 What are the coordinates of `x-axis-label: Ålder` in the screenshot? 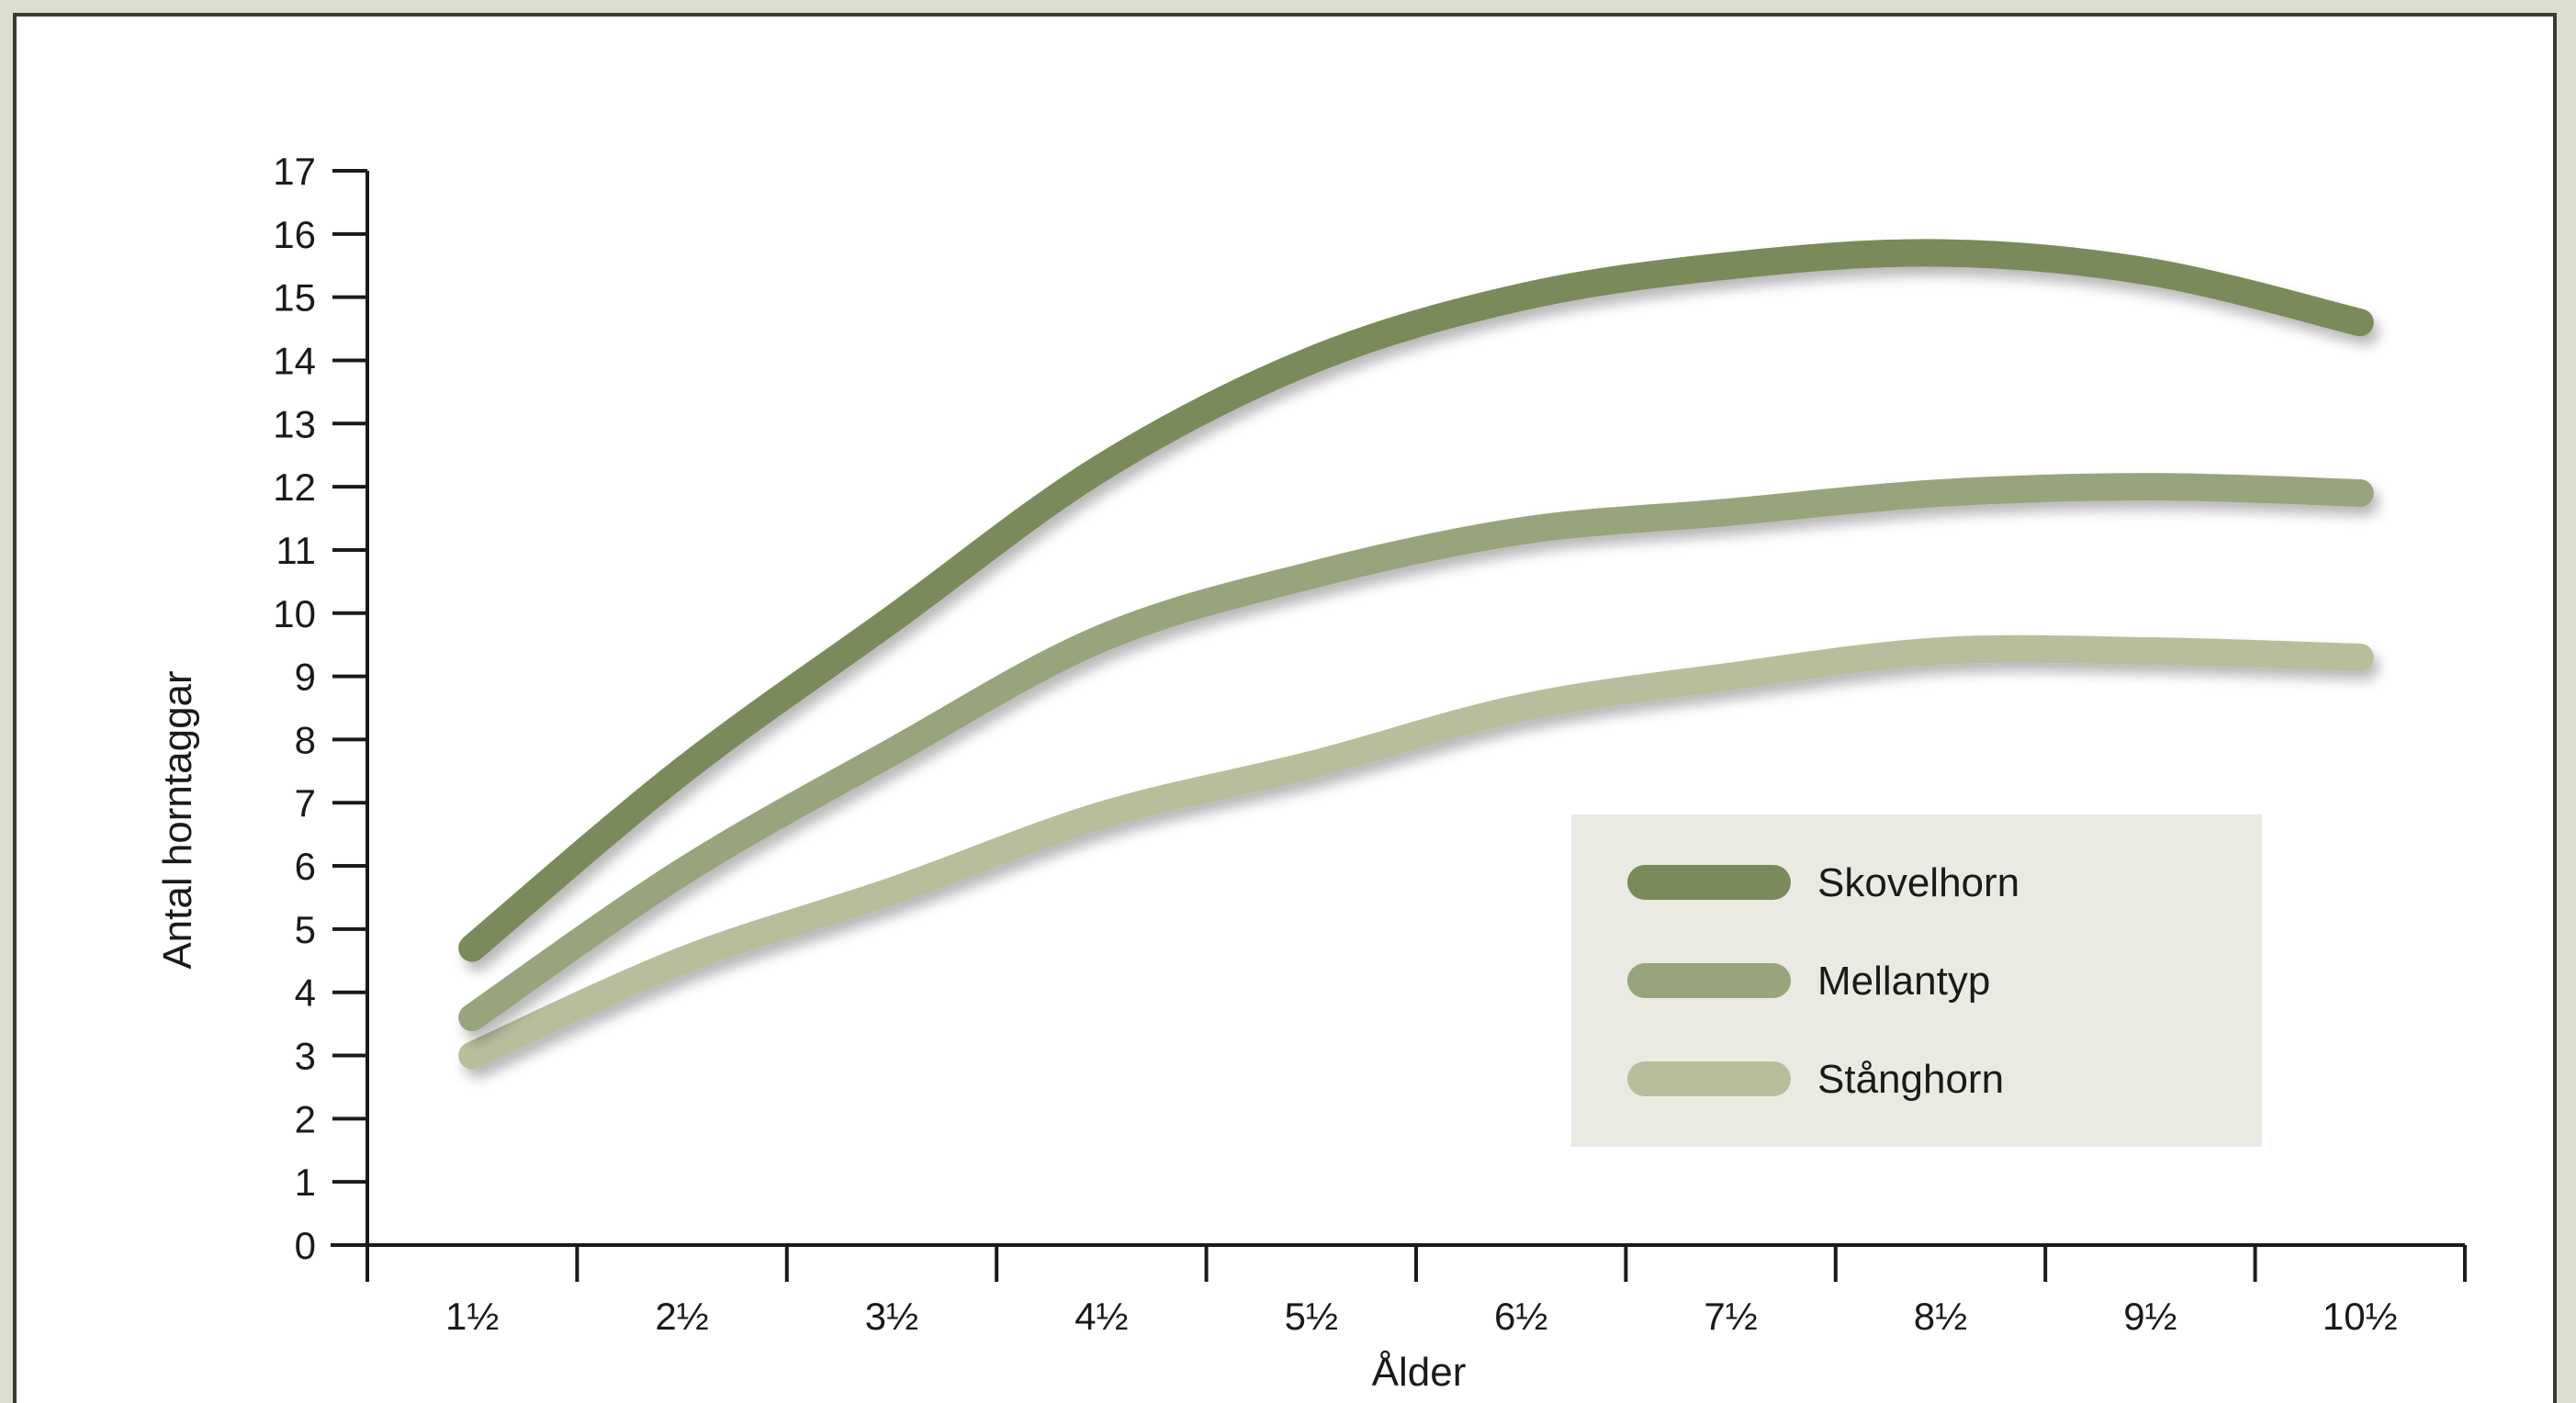 It's located at (1419, 1372).